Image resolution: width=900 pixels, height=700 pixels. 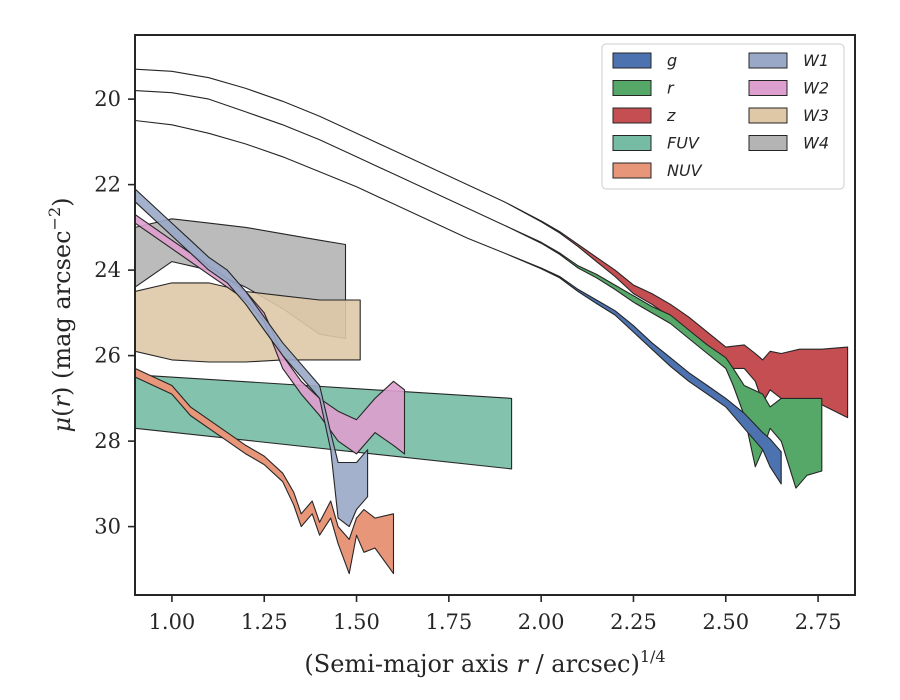 I want to click on legend-swatch-w4, so click(x=768, y=143).